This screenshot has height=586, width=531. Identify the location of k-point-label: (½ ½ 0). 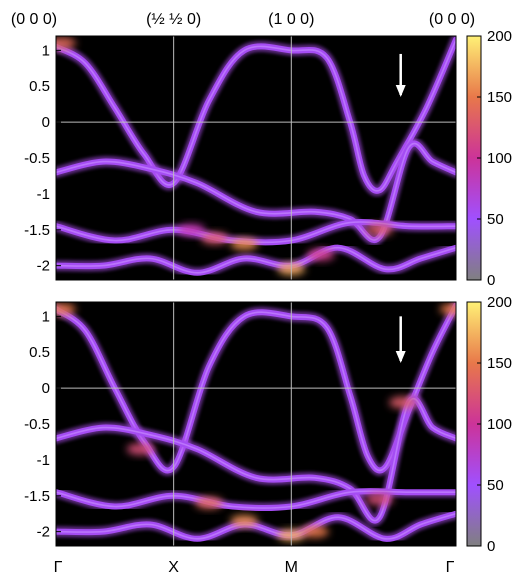
(173, 19).